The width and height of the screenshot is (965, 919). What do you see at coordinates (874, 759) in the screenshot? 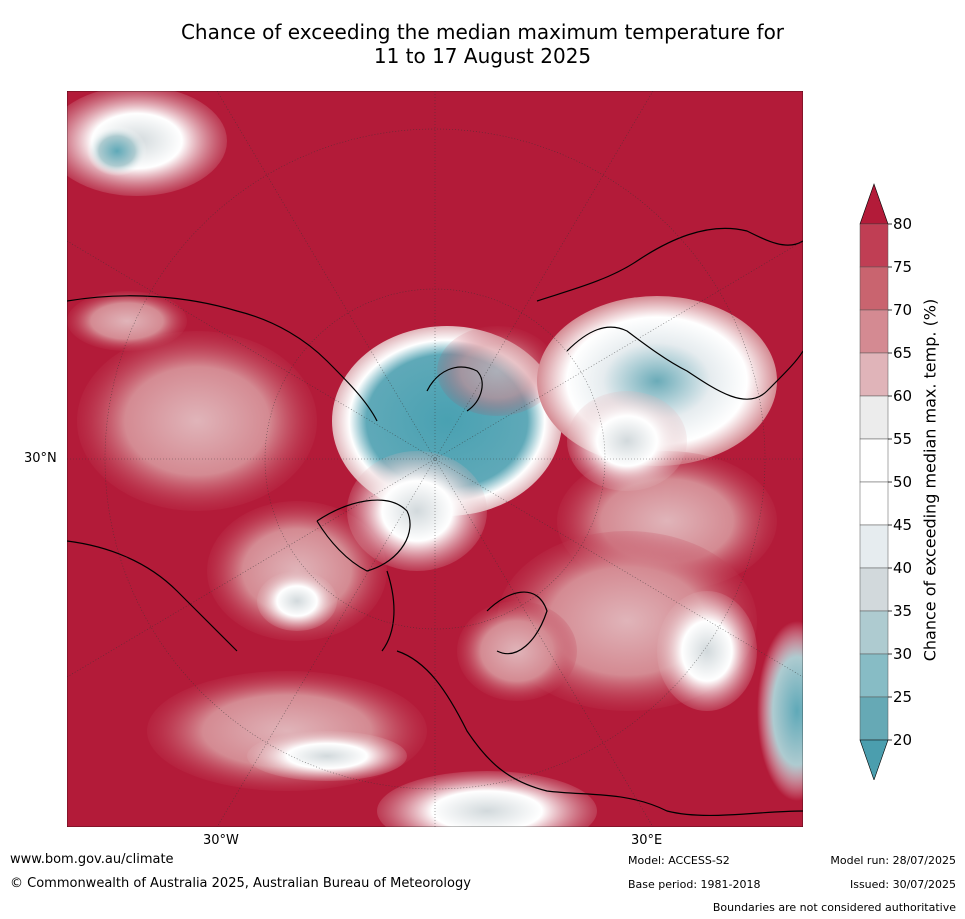
I see `colorbar-bottom-arrow` at bounding box center [874, 759].